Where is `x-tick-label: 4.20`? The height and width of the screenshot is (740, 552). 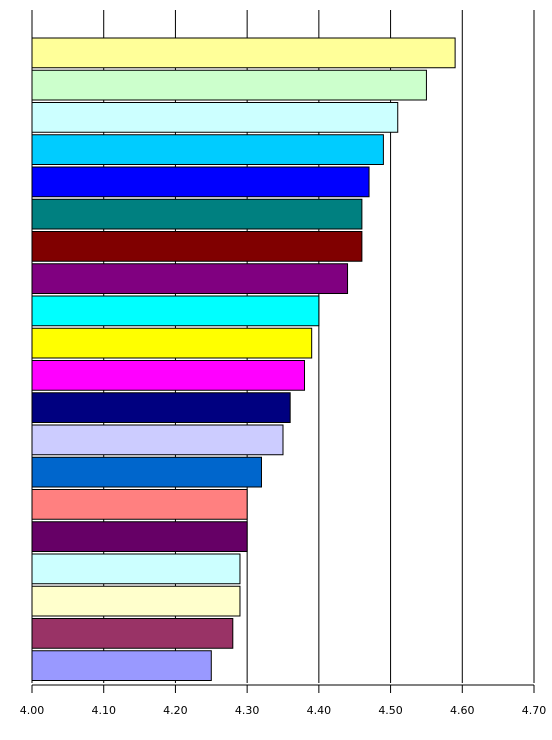 x-tick-label: 4.20 is located at coordinates (175, 710).